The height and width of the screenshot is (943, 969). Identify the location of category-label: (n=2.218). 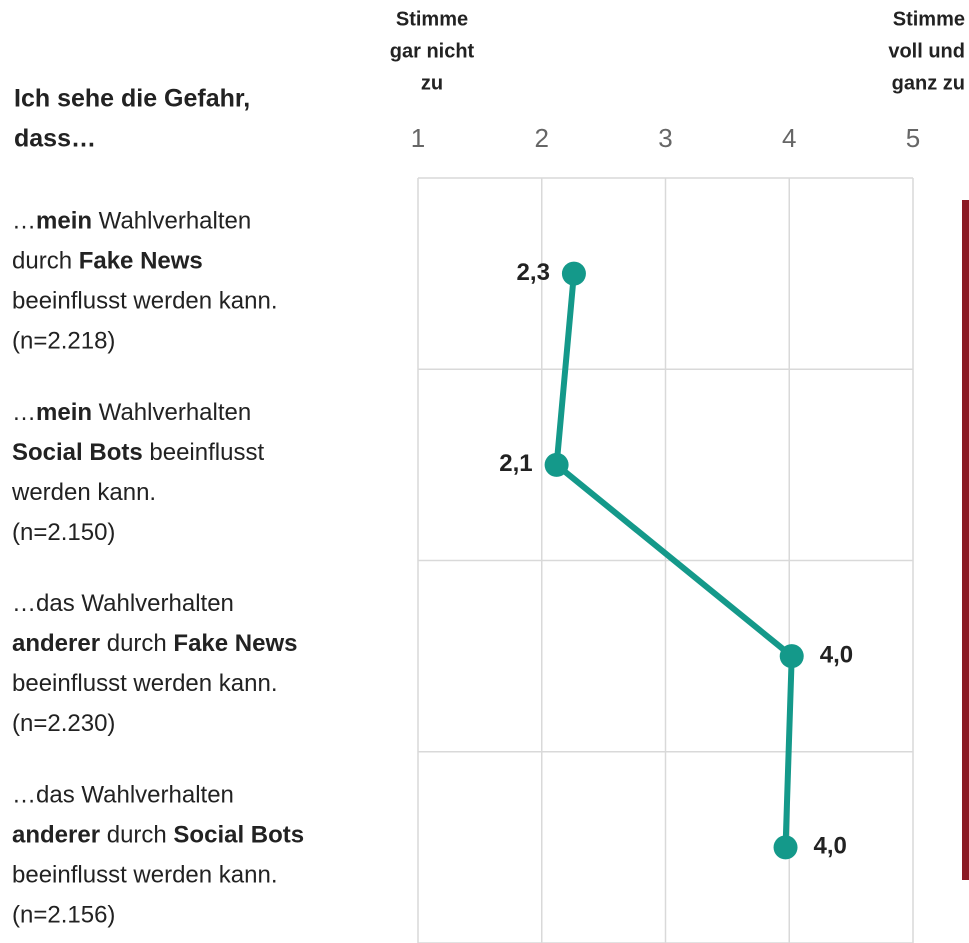
(63, 341).